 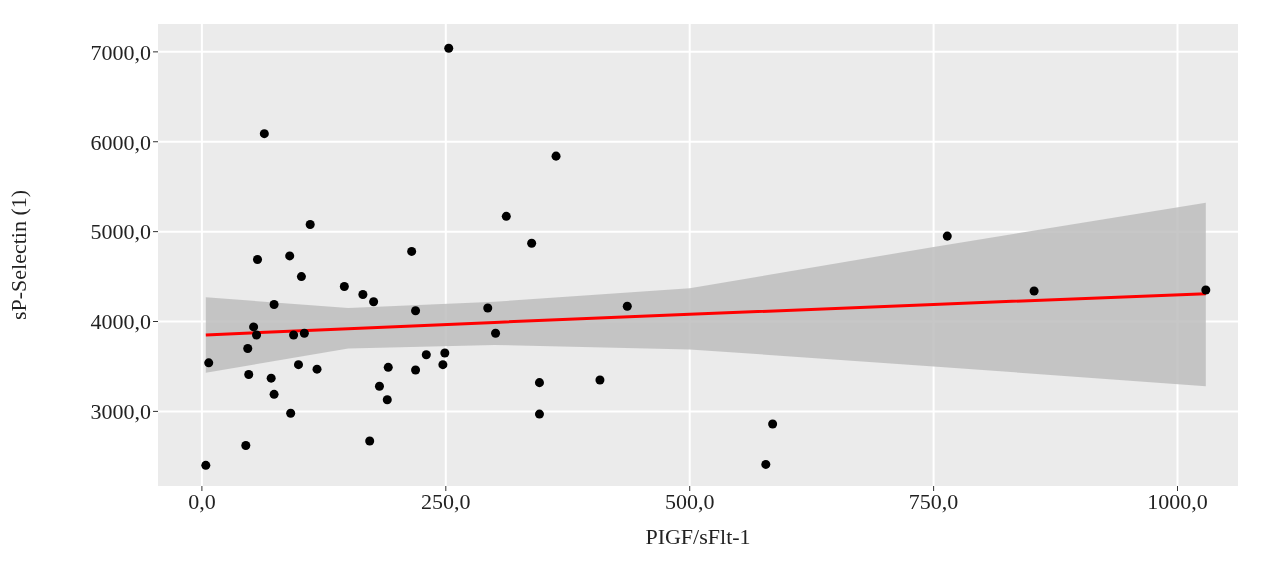 I want to click on x-tick-label: 500,0, so click(x=689, y=501).